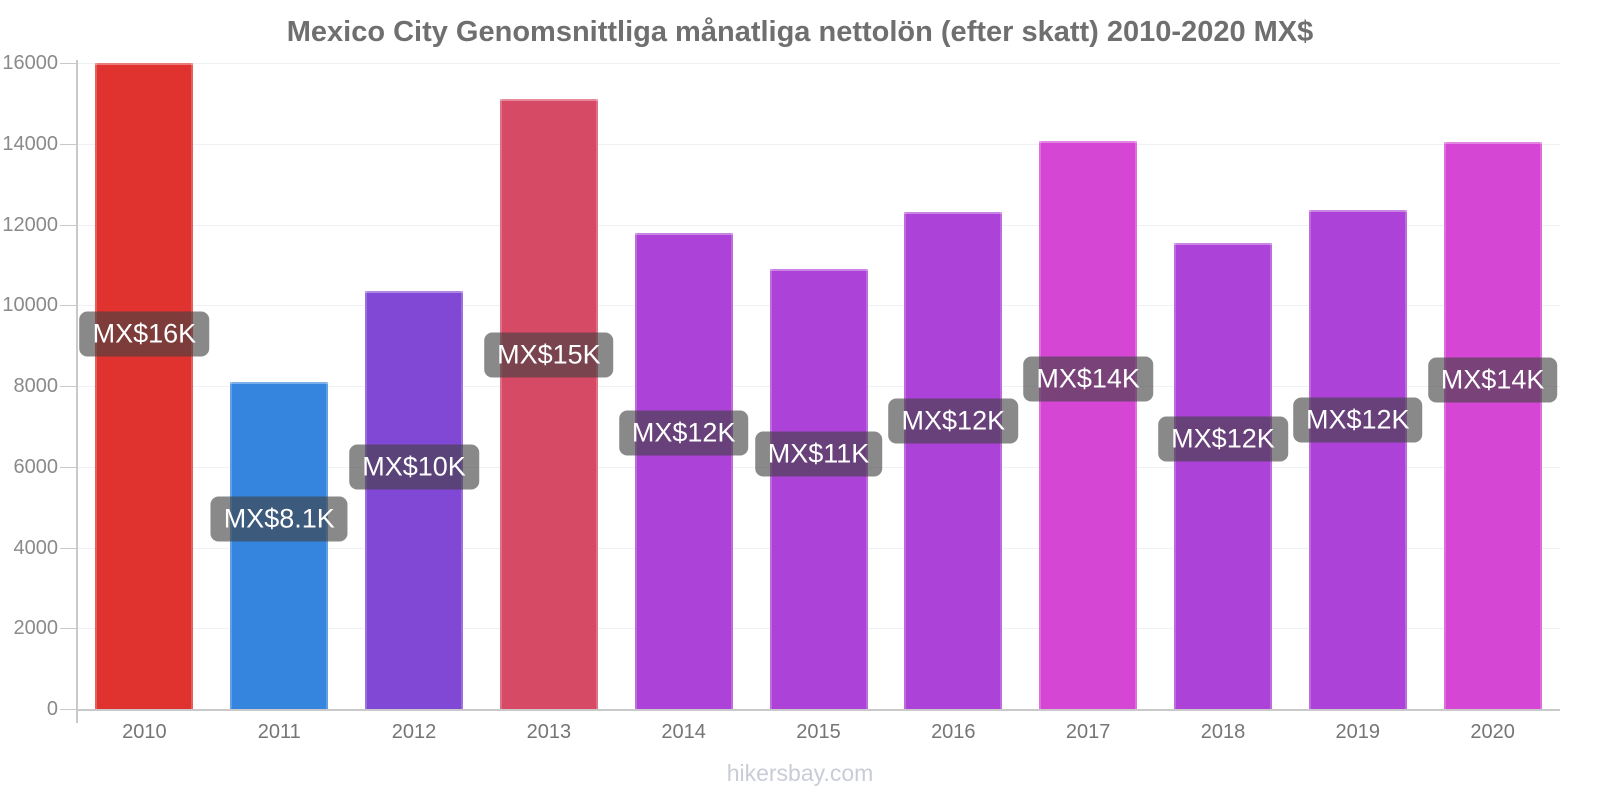  What do you see at coordinates (36, 628) in the screenshot?
I see `y-tick-label-2000: 2000` at bounding box center [36, 628].